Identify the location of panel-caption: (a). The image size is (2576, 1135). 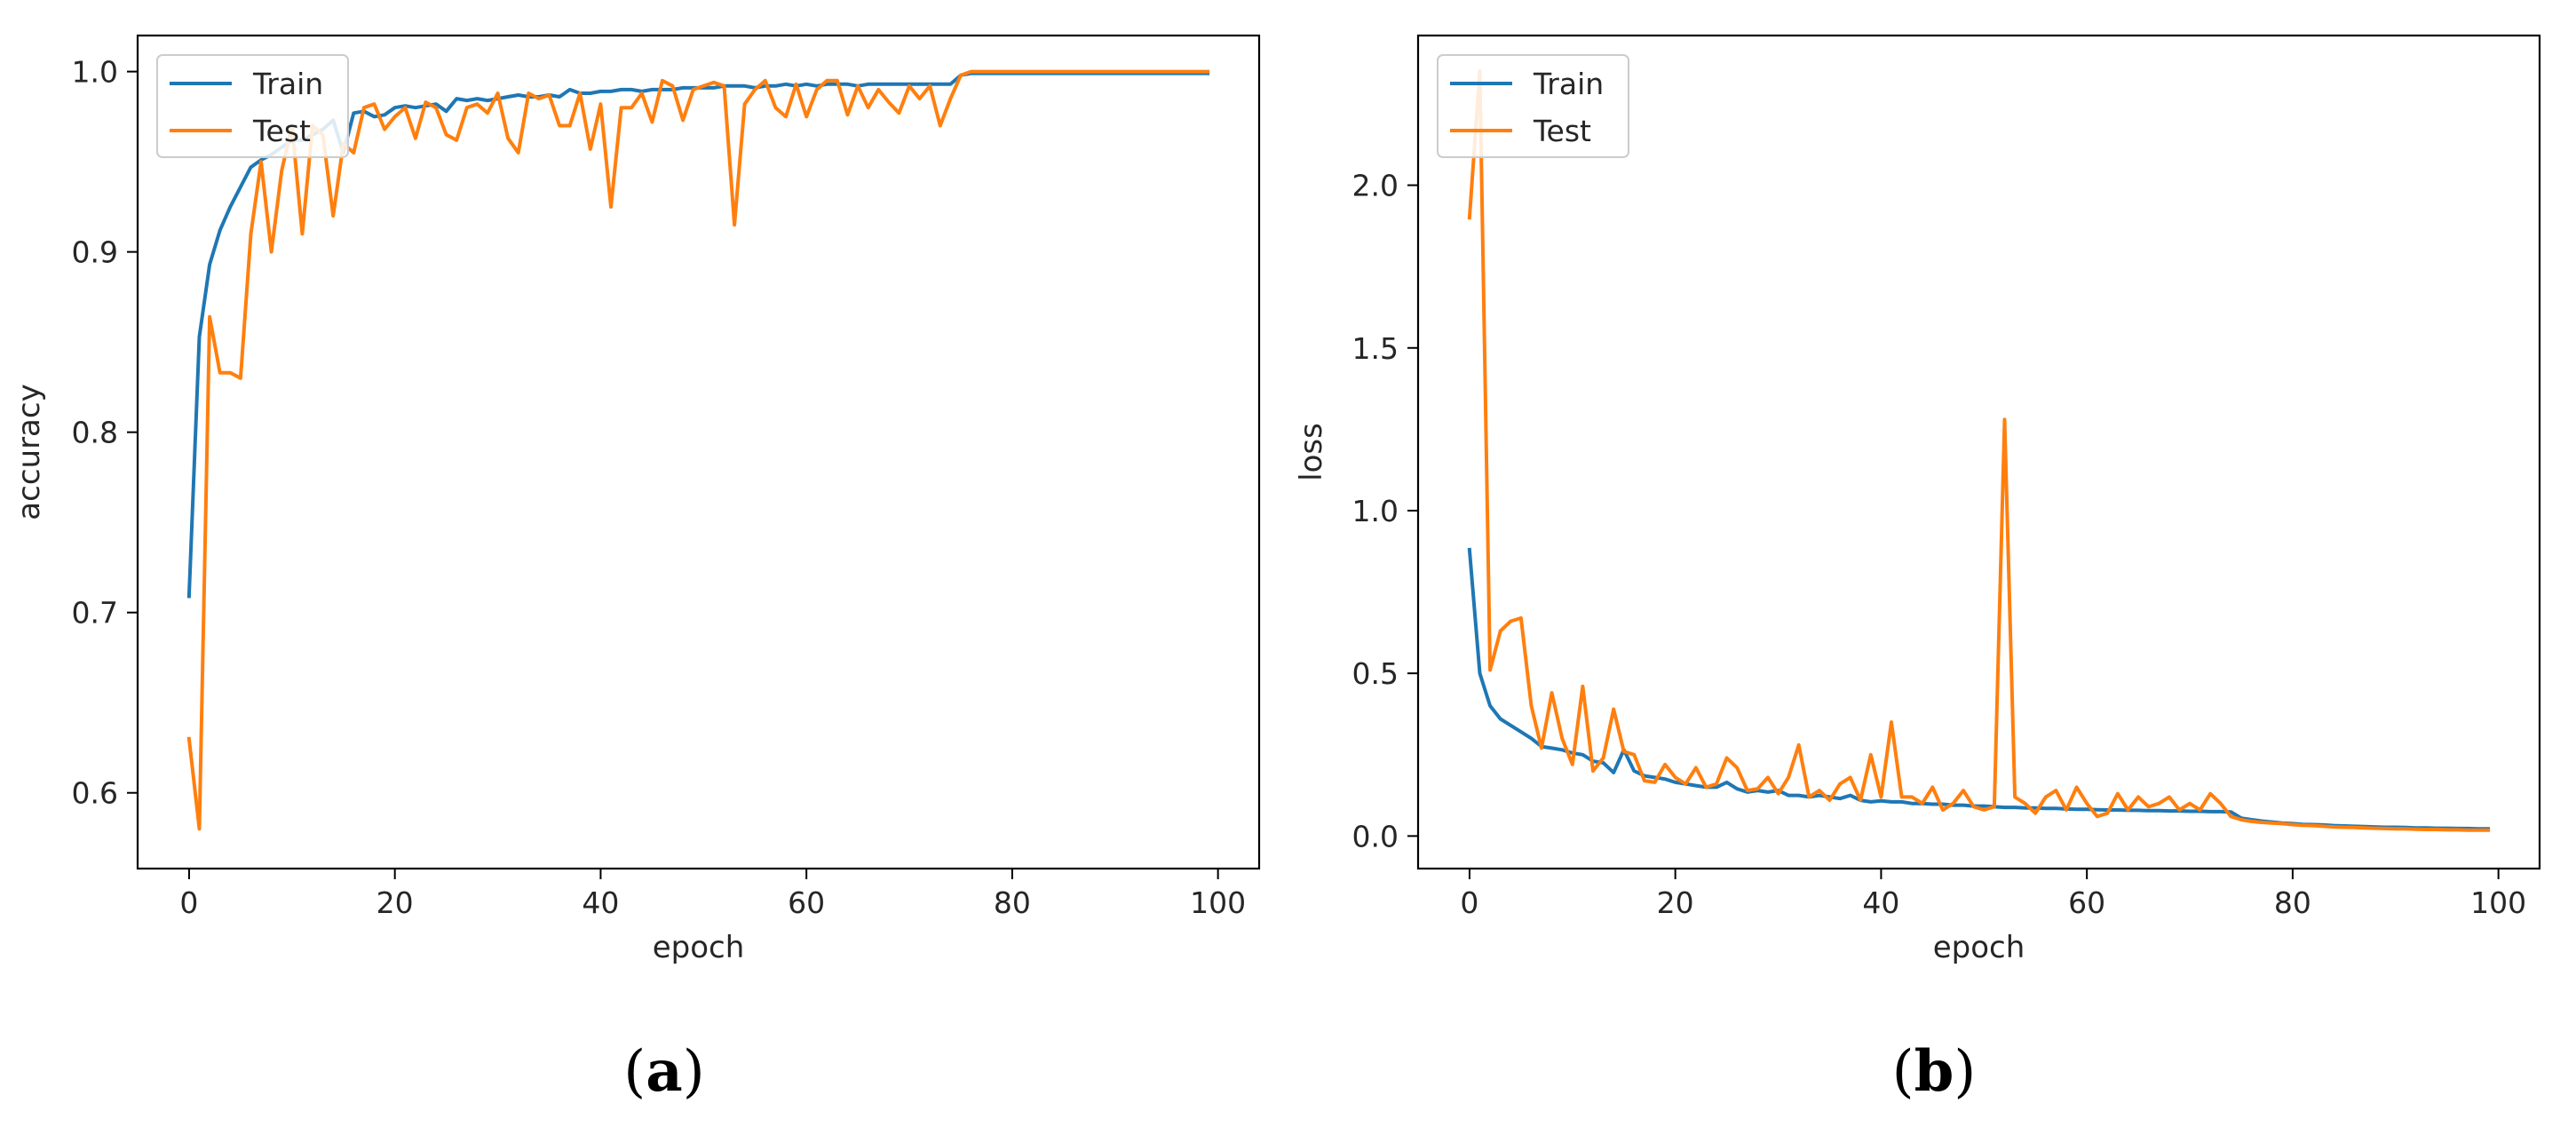
(664, 1071).